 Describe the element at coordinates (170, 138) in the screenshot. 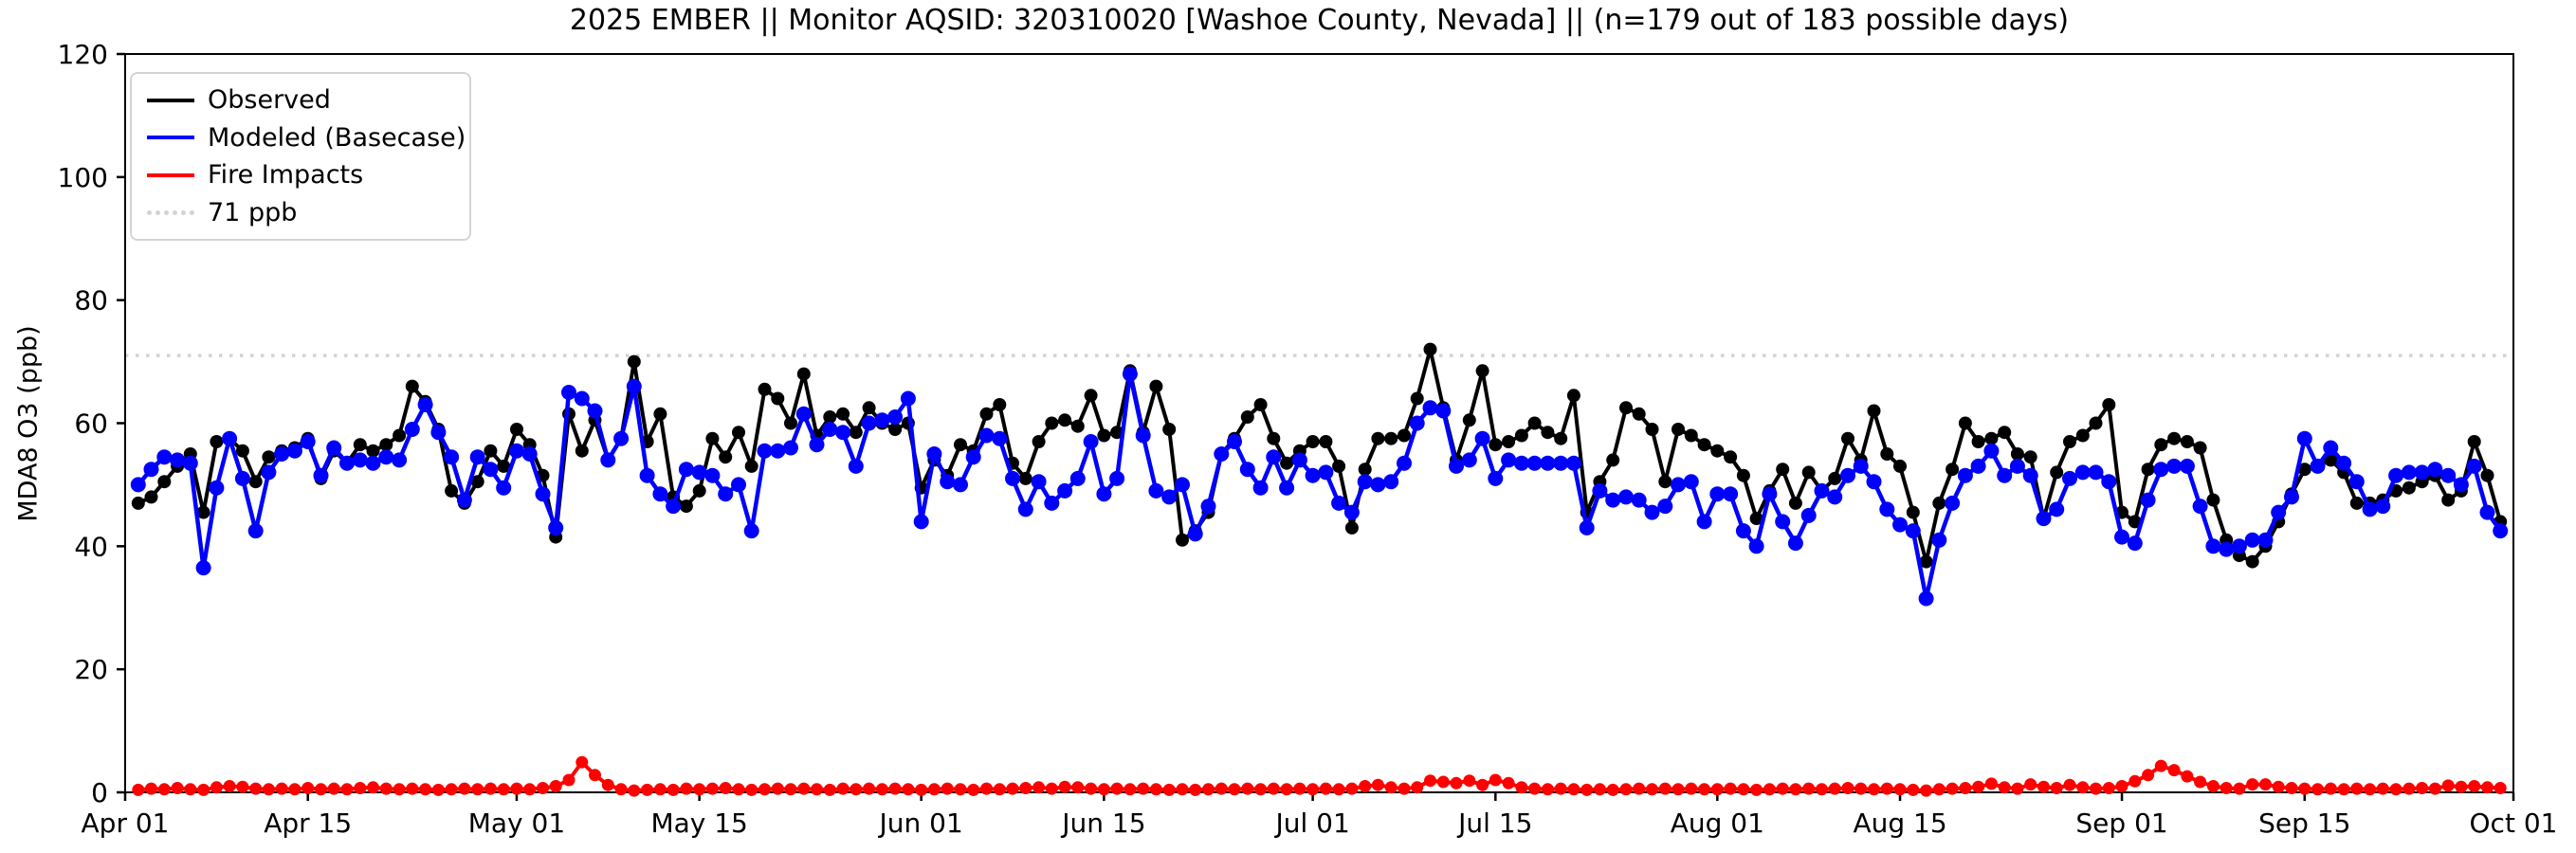

I see `modeled-line-sample-icon` at that location.